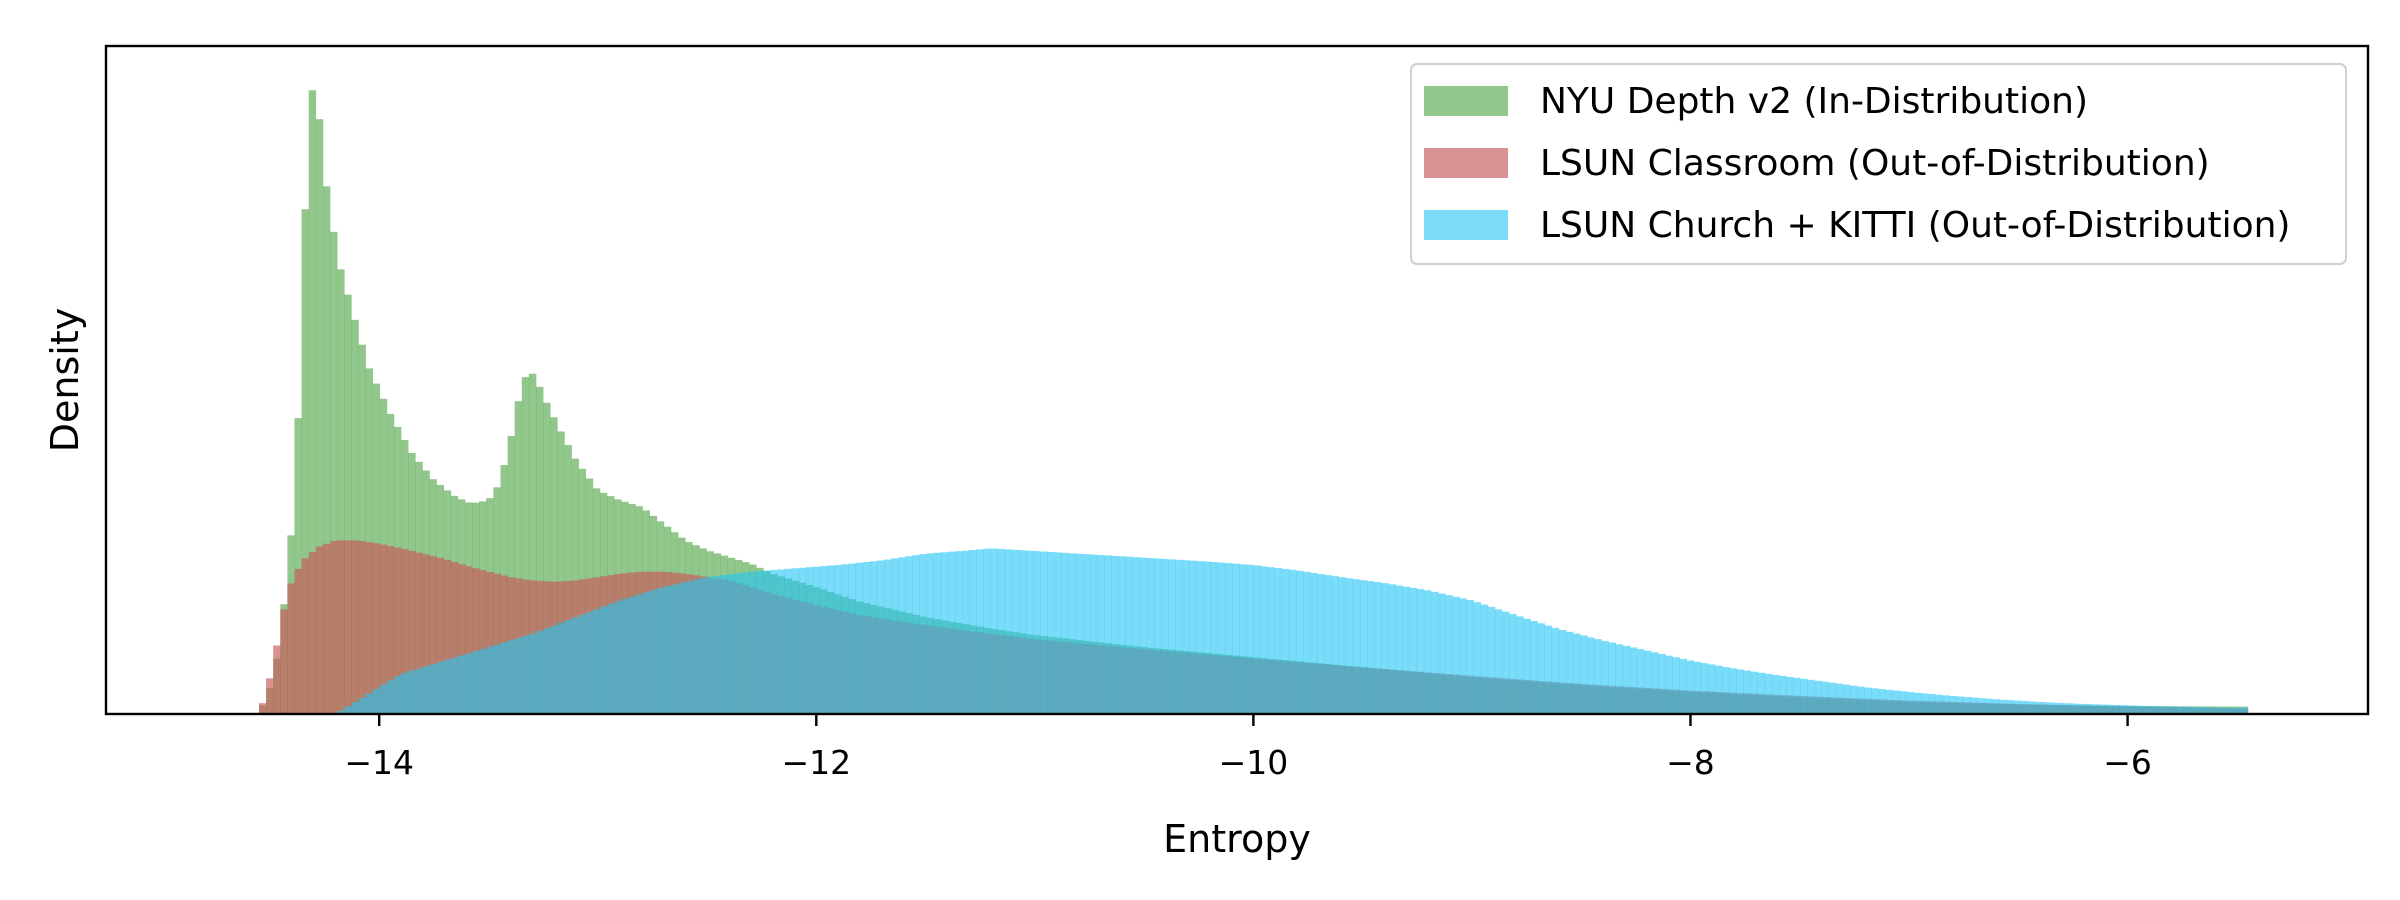  Describe the element at coordinates (1248, 748) in the screenshot. I see `x-axis-ticks: −14 −12 −10 −8 −6` at that location.